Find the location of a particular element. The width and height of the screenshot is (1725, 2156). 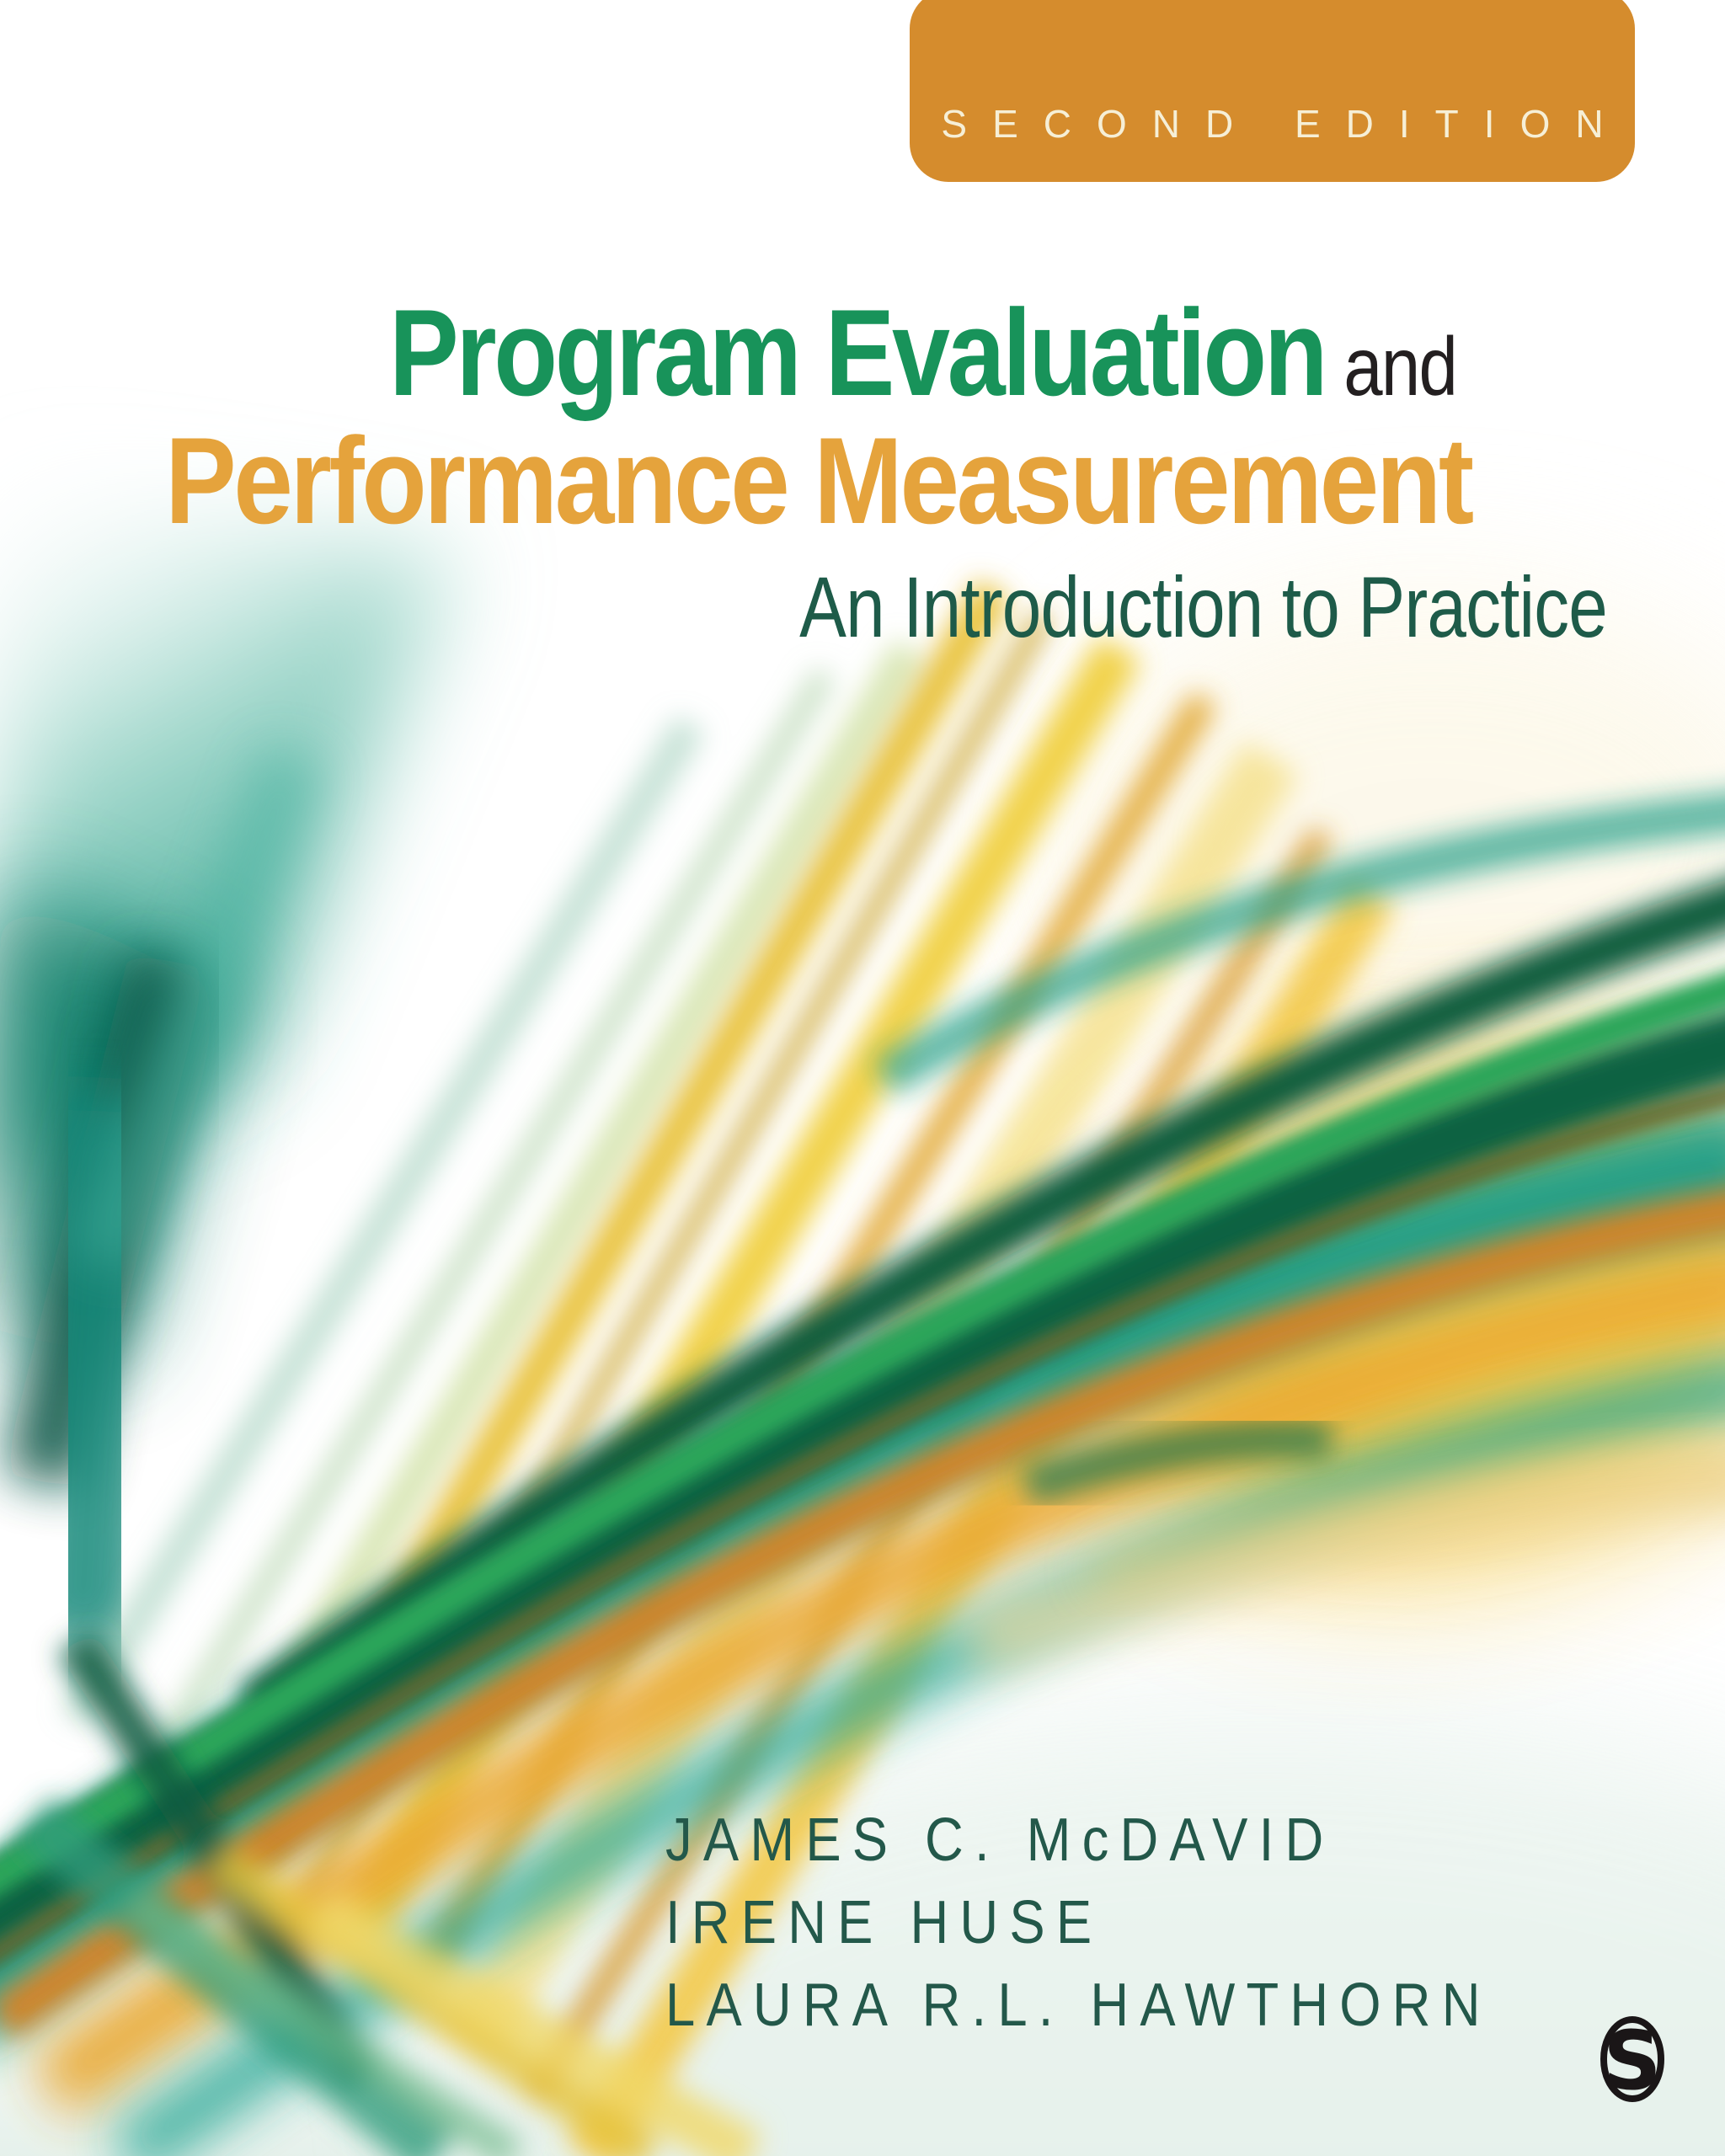

edition-badge-label: SECOND EDITION is located at coordinates (1285, 124).